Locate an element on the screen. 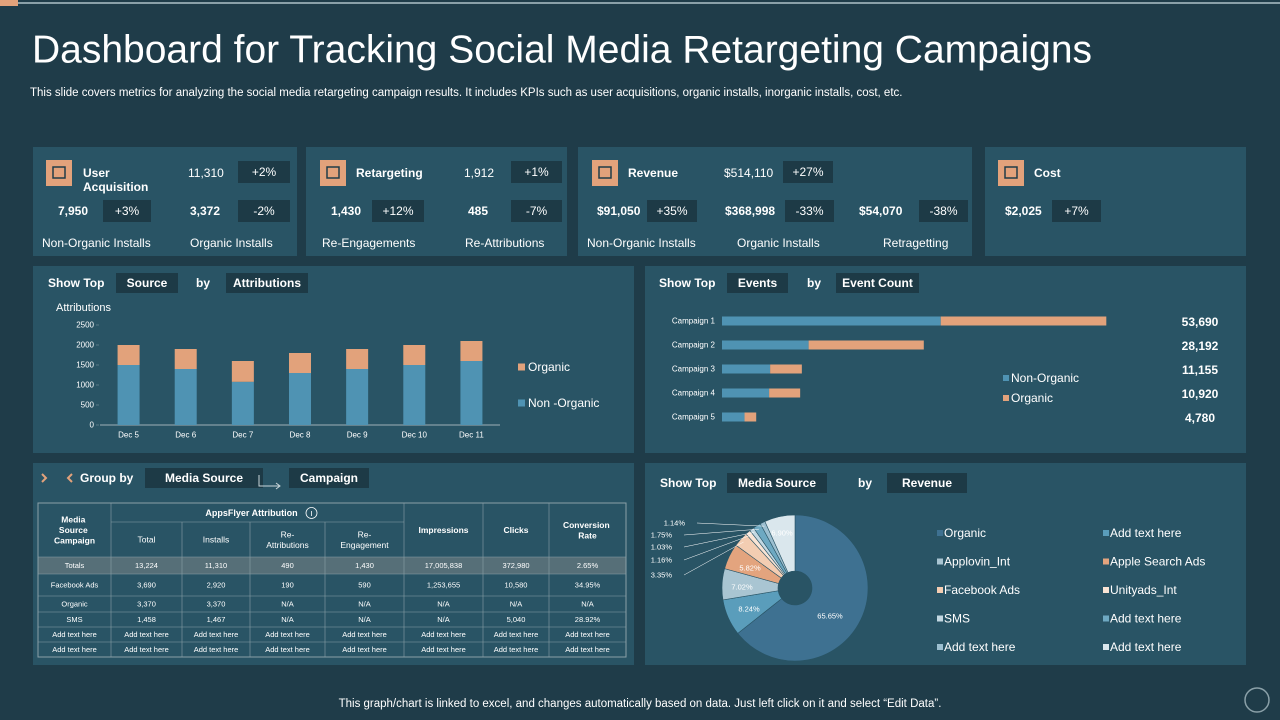  slice-label: 65.65% is located at coordinates (830, 616).